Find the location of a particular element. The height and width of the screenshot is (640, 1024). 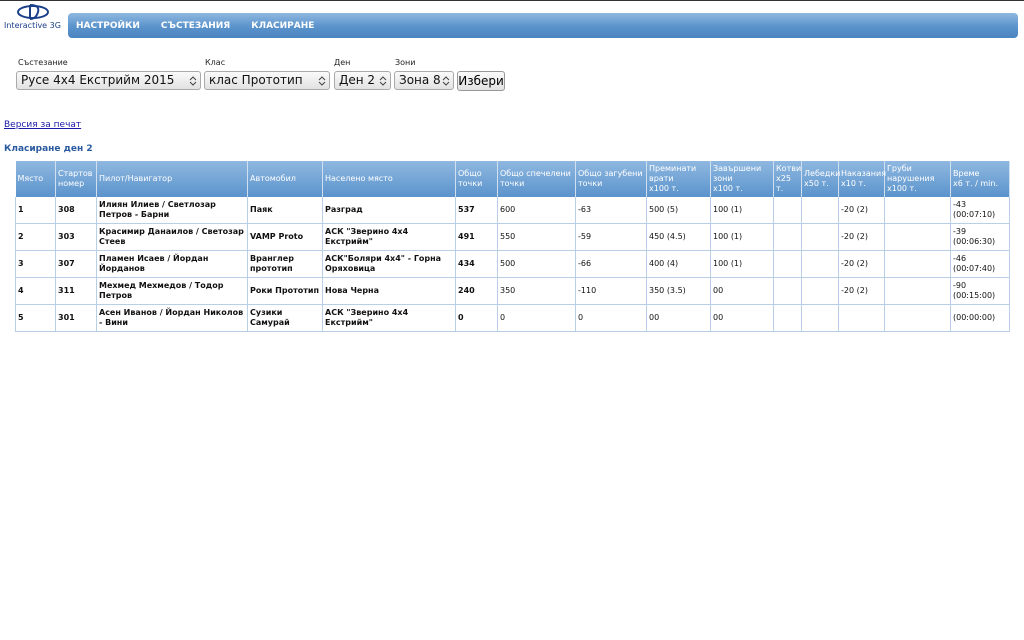

logo: Interactive 3G is located at coordinates (34, 18).